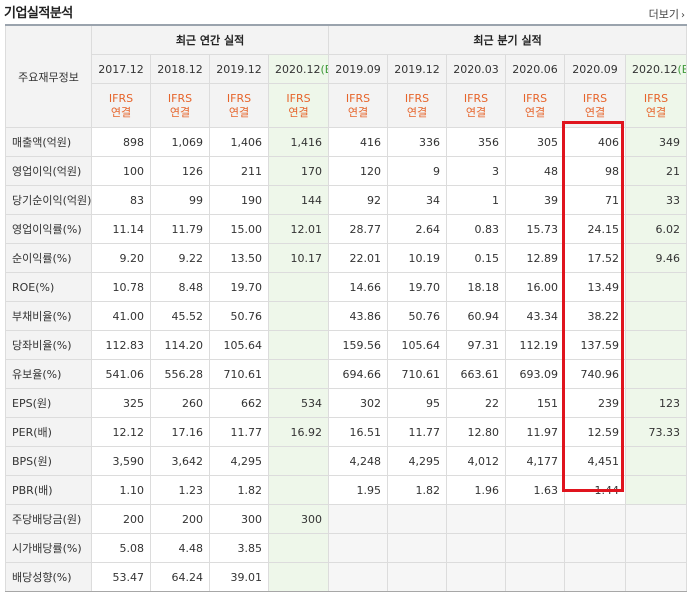  Describe the element at coordinates (595, 432) in the screenshot. I see `table-cell: 12.59` at that location.